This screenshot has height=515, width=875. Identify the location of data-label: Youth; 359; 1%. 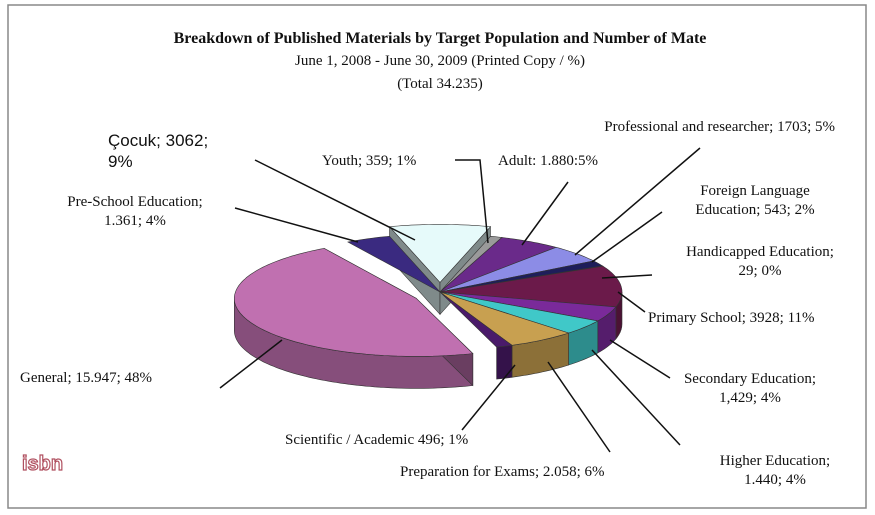
(369, 161).